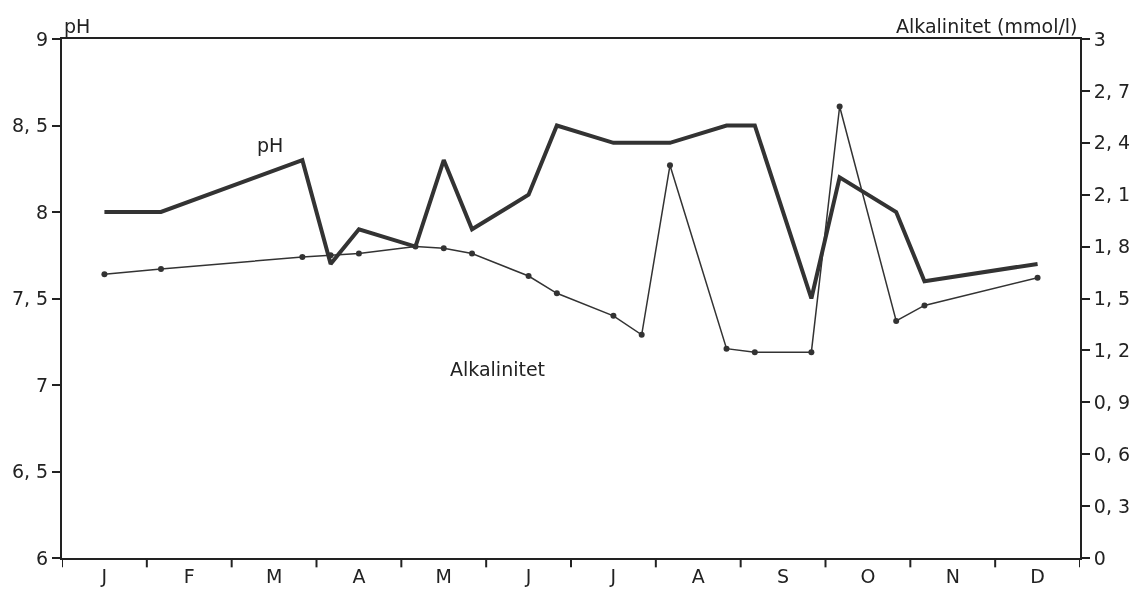  What do you see at coordinates (270, 145) in the screenshot?
I see `annotation: pH` at bounding box center [270, 145].